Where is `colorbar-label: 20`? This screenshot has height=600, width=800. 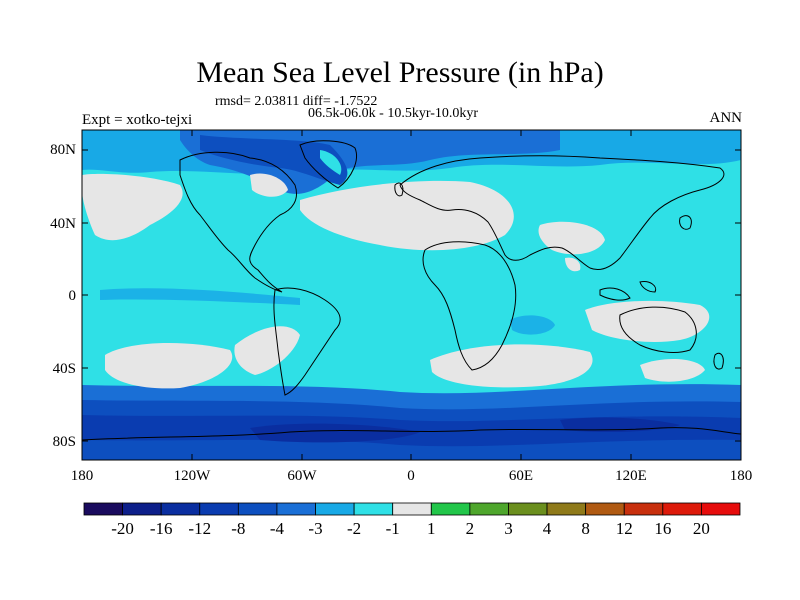 colorbar-label: 20 is located at coordinates (701, 528).